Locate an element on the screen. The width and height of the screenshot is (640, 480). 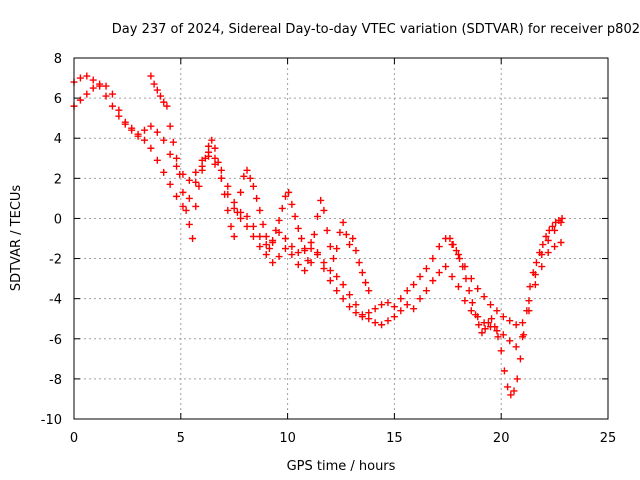
x-tick-label: 10 is located at coordinates (287, 438).